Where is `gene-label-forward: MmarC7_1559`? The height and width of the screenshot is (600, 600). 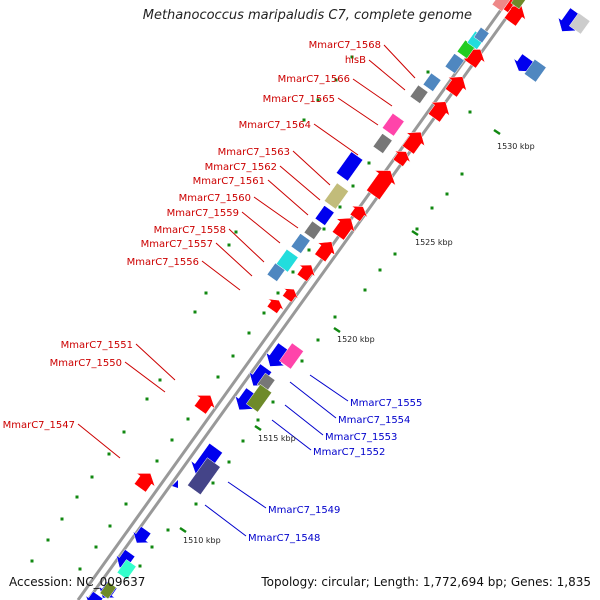
gene-label-forward: MmarC7_1559 is located at coordinates (203, 213).